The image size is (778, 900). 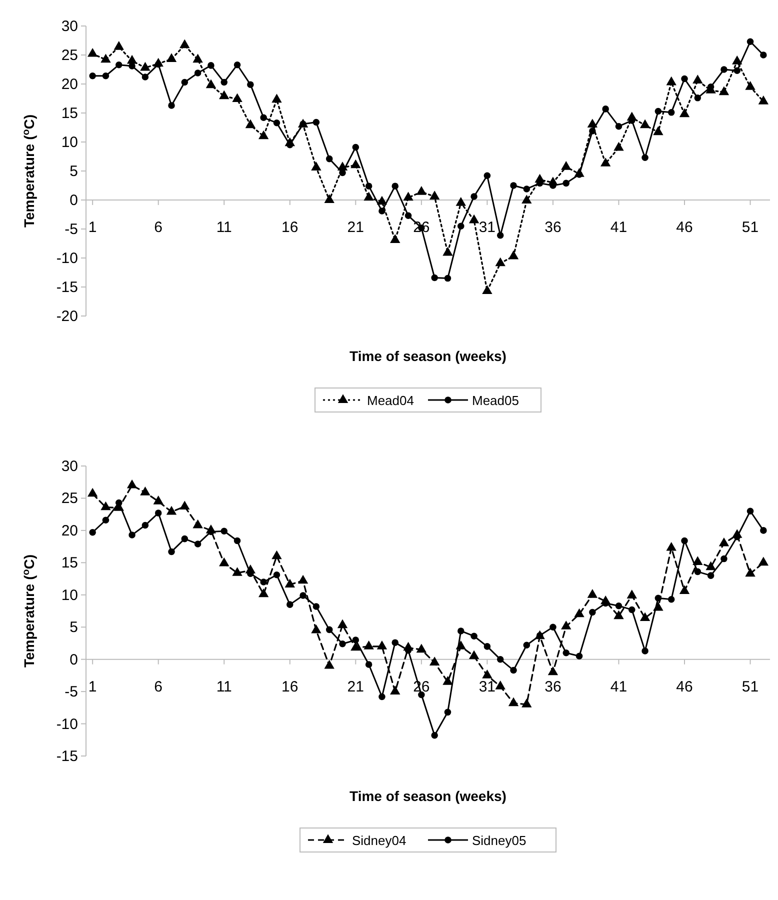 What do you see at coordinates (379, 840) in the screenshot?
I see `legend-label: Sidney04` at bounding box center [379, 840].